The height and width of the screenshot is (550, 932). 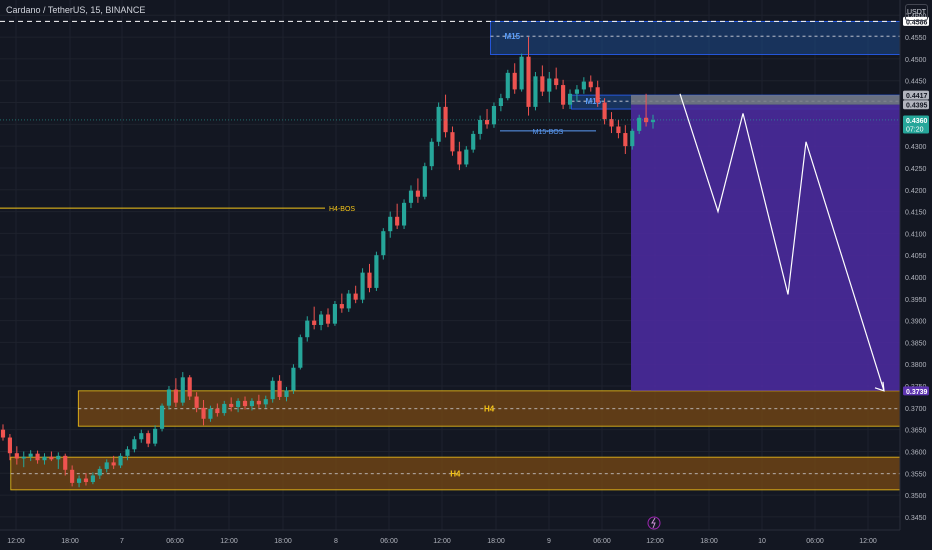 What do you see at coordinates (765, 100) in the screenshot?
I see `stop-zone` at bounding box center [765, 100].